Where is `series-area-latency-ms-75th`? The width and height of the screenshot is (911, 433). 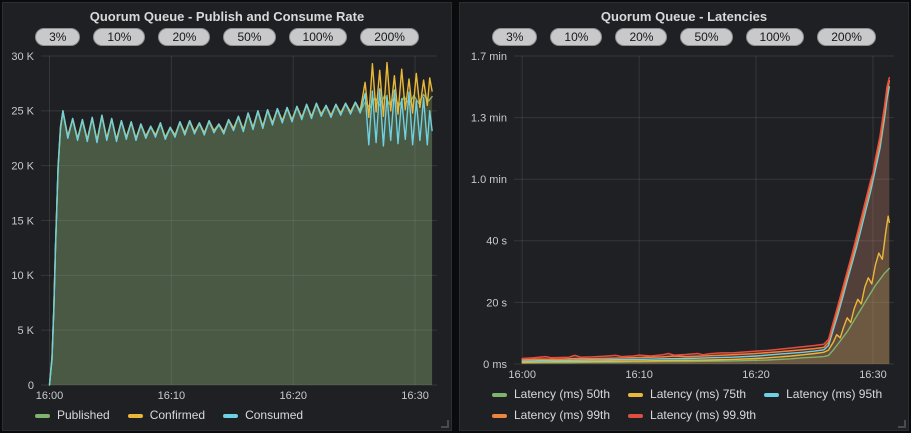 series-area-latency-ms-75th is located at coordinates (706, 290).